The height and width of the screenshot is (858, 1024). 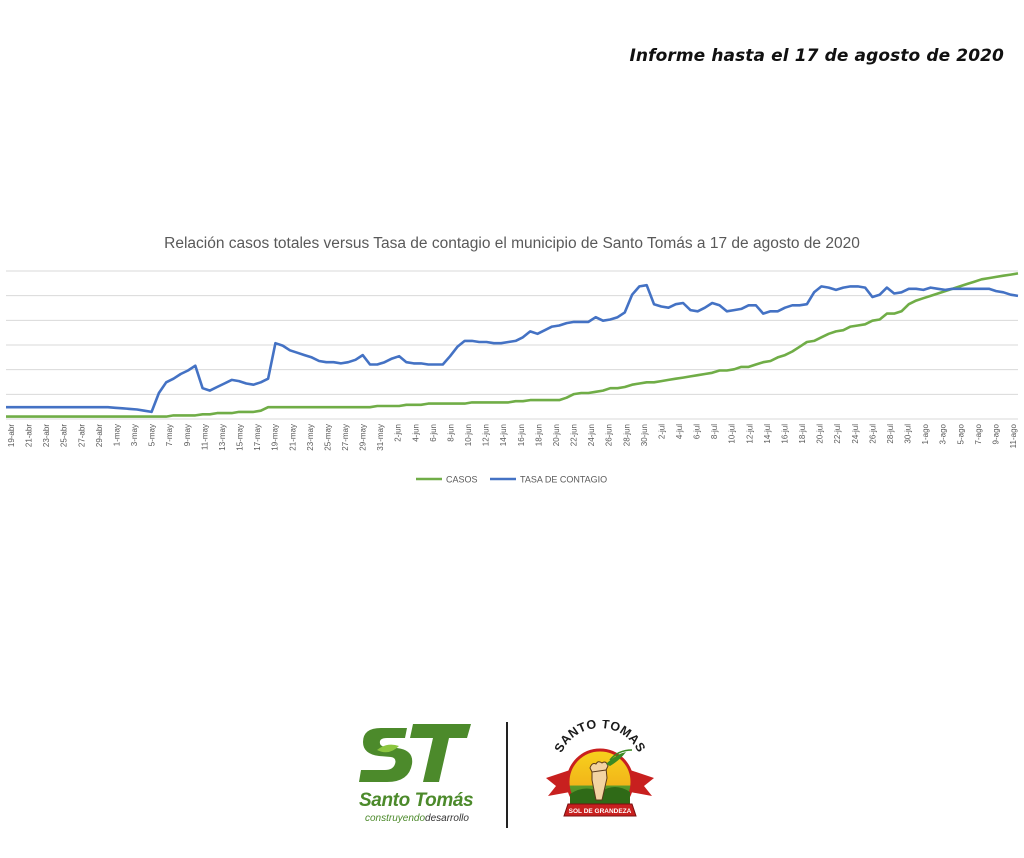 What do you see at coordinates (507, 775) in the screenshot?
I see `logo-divider` at bounding box center [507, 775].